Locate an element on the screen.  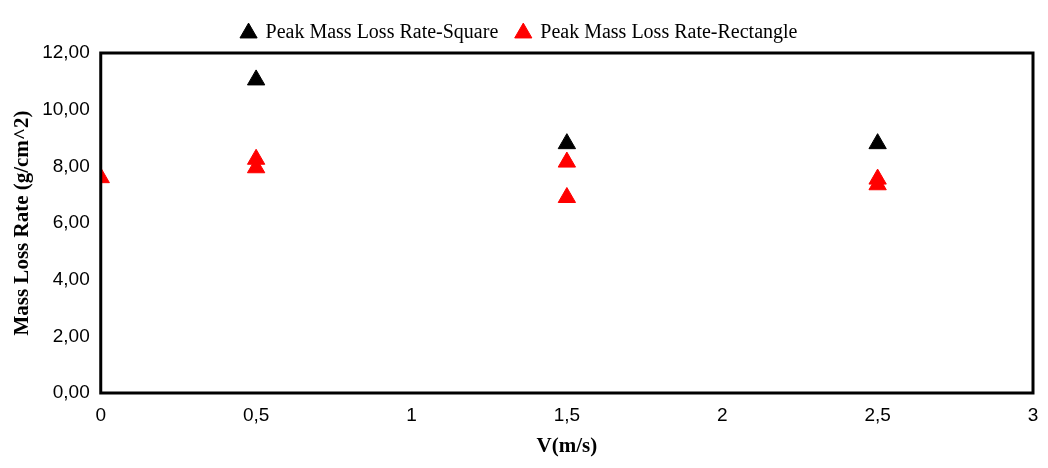
y-tick-label: 12,00 is located at coordinates (66, 52).